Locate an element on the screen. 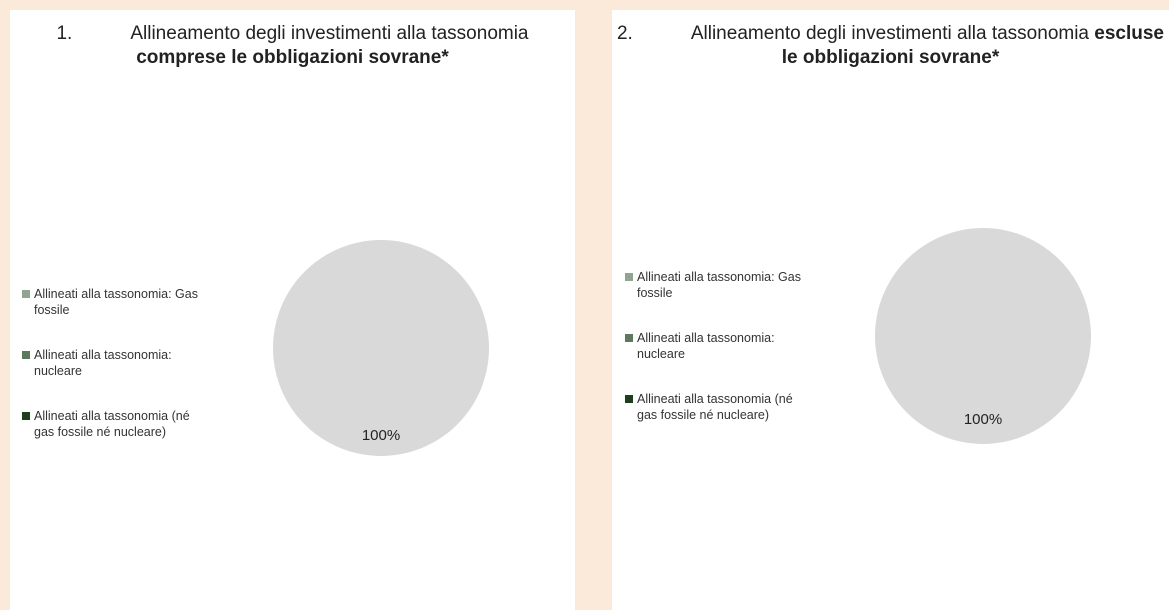 The height and width of the screenshot is (610, 1169). title-bold: comprese le obbligazioni sovrane* is located at coordinates (292, 57).